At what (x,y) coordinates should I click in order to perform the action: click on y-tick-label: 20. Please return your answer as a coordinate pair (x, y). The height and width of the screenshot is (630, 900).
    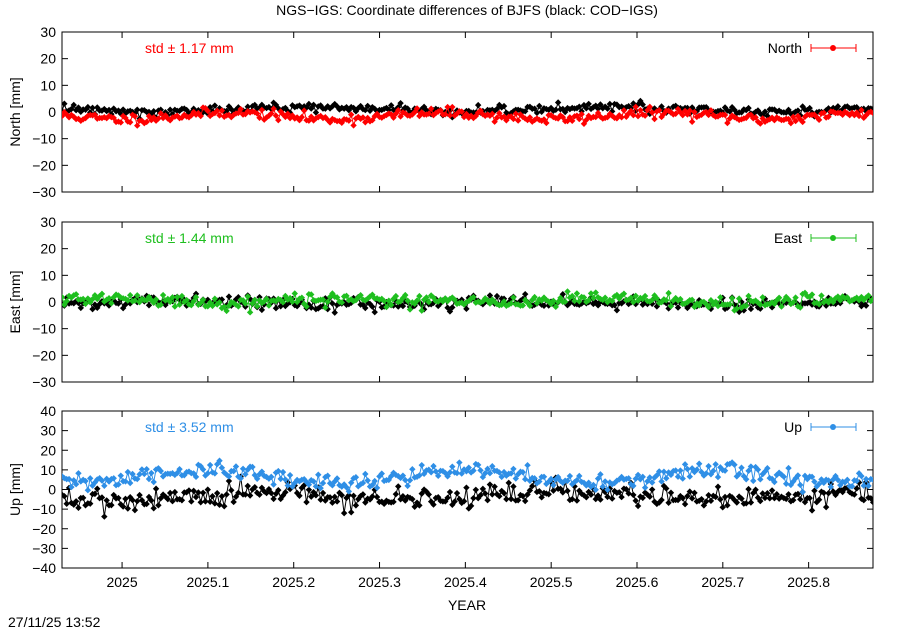
    Looking at the image, I should click on (48, 450).